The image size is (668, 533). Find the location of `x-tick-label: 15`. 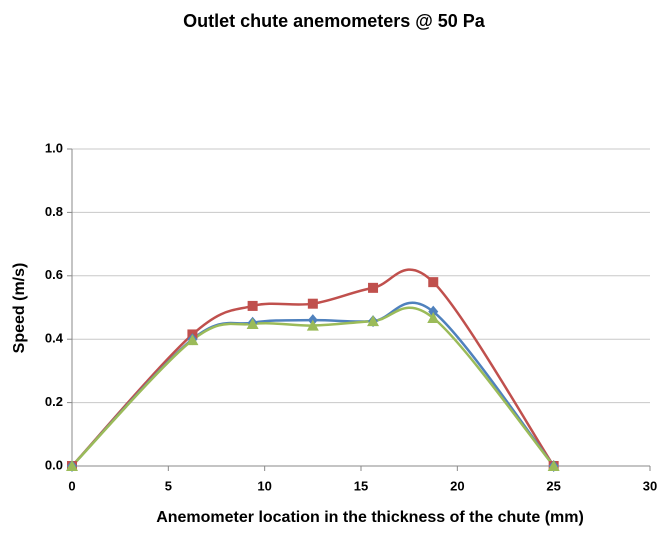

x-tick-label: 15 is located at coordinates (361, 485).